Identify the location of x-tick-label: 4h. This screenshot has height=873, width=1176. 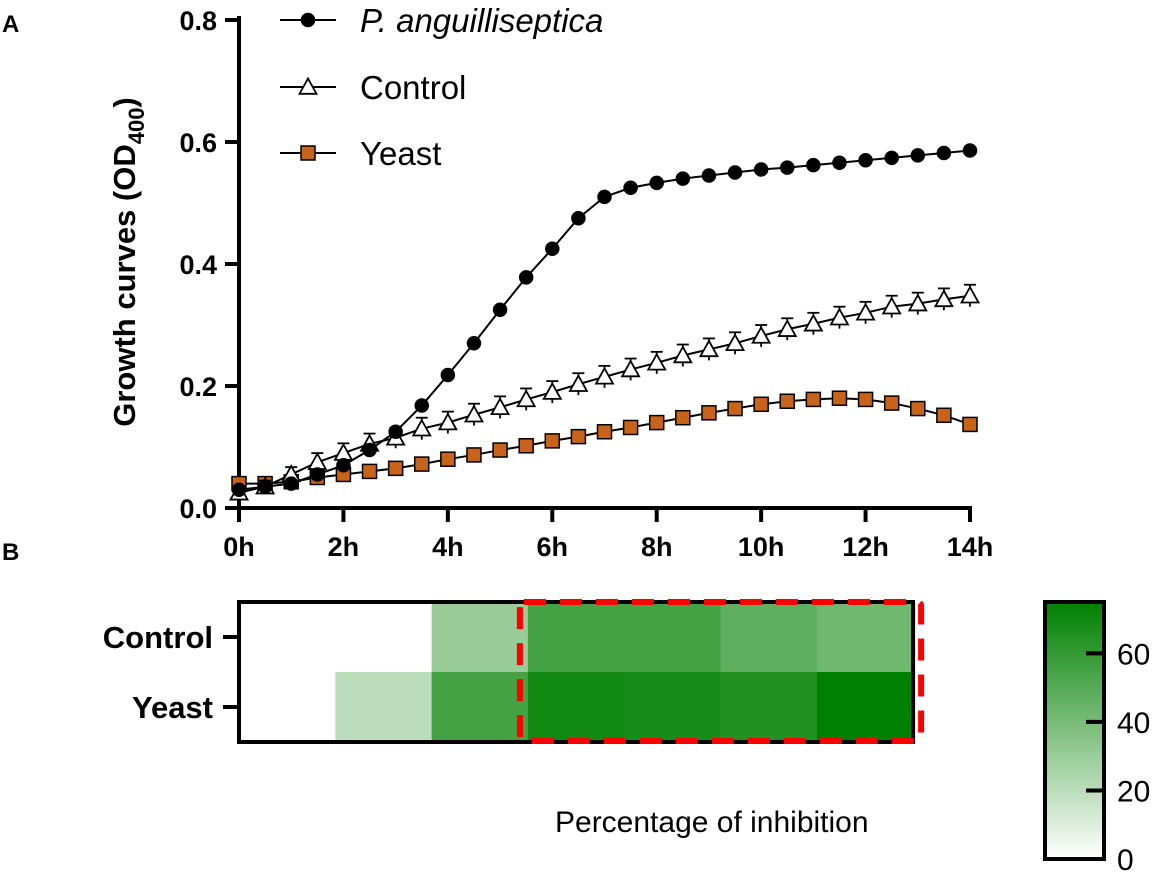
(448, 547).